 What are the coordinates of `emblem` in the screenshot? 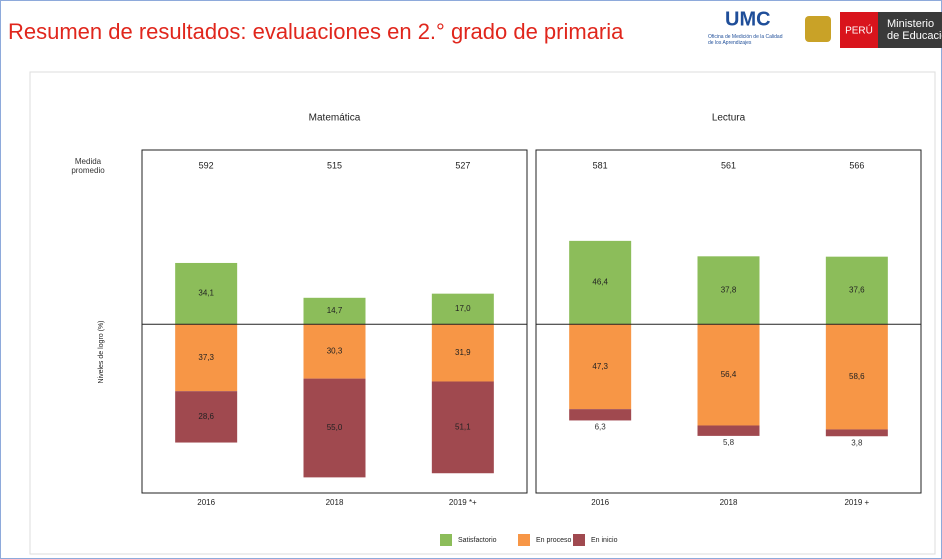 It's located at (818, 29).